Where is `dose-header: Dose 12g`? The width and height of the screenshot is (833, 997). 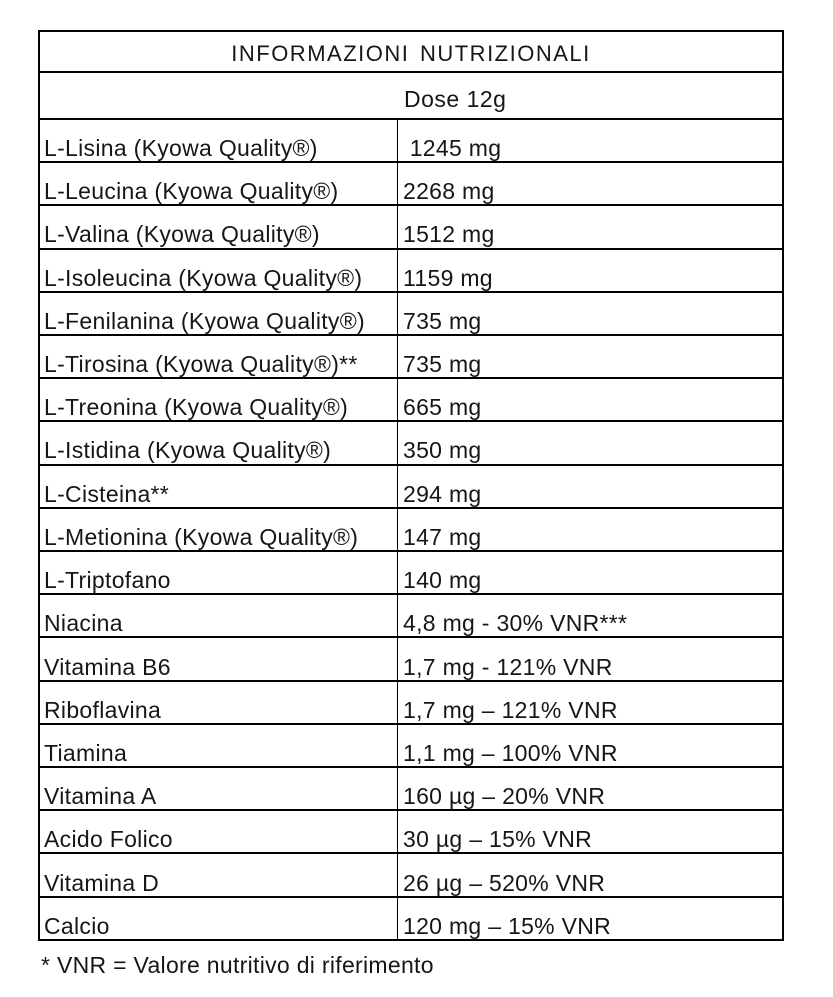
dose-header: Dose 12g is located at coordinates (455, 99).